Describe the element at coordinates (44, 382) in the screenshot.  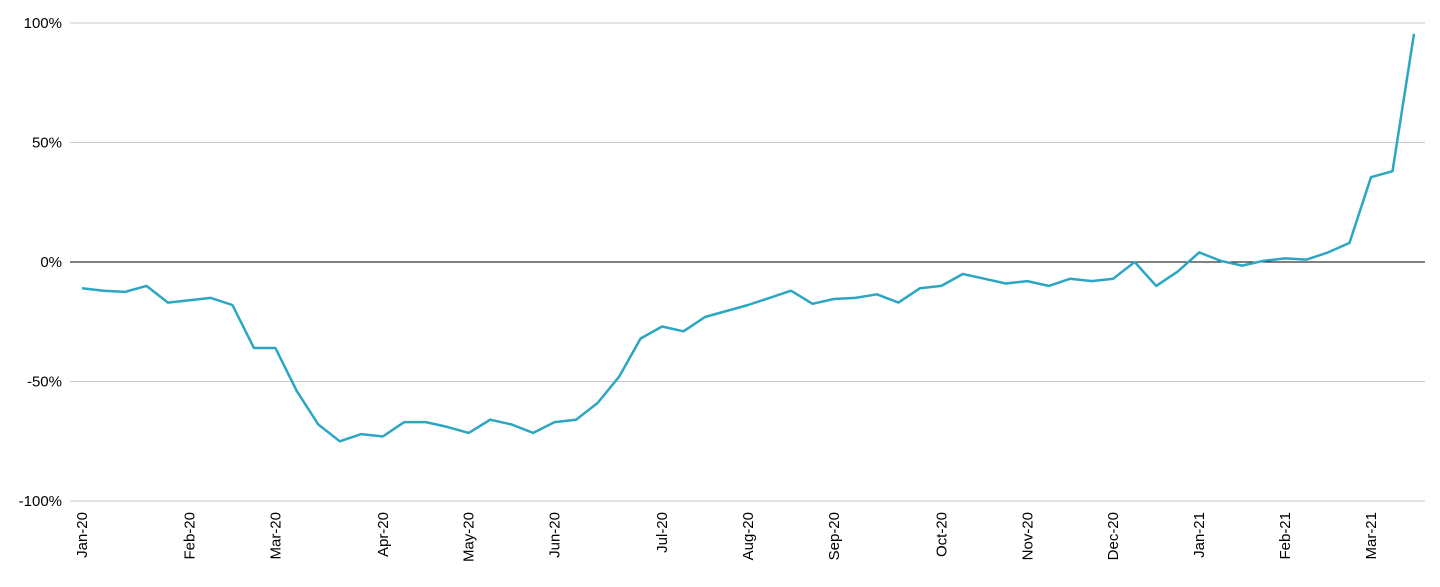
I see `y-tick-label: -50%` at that location.